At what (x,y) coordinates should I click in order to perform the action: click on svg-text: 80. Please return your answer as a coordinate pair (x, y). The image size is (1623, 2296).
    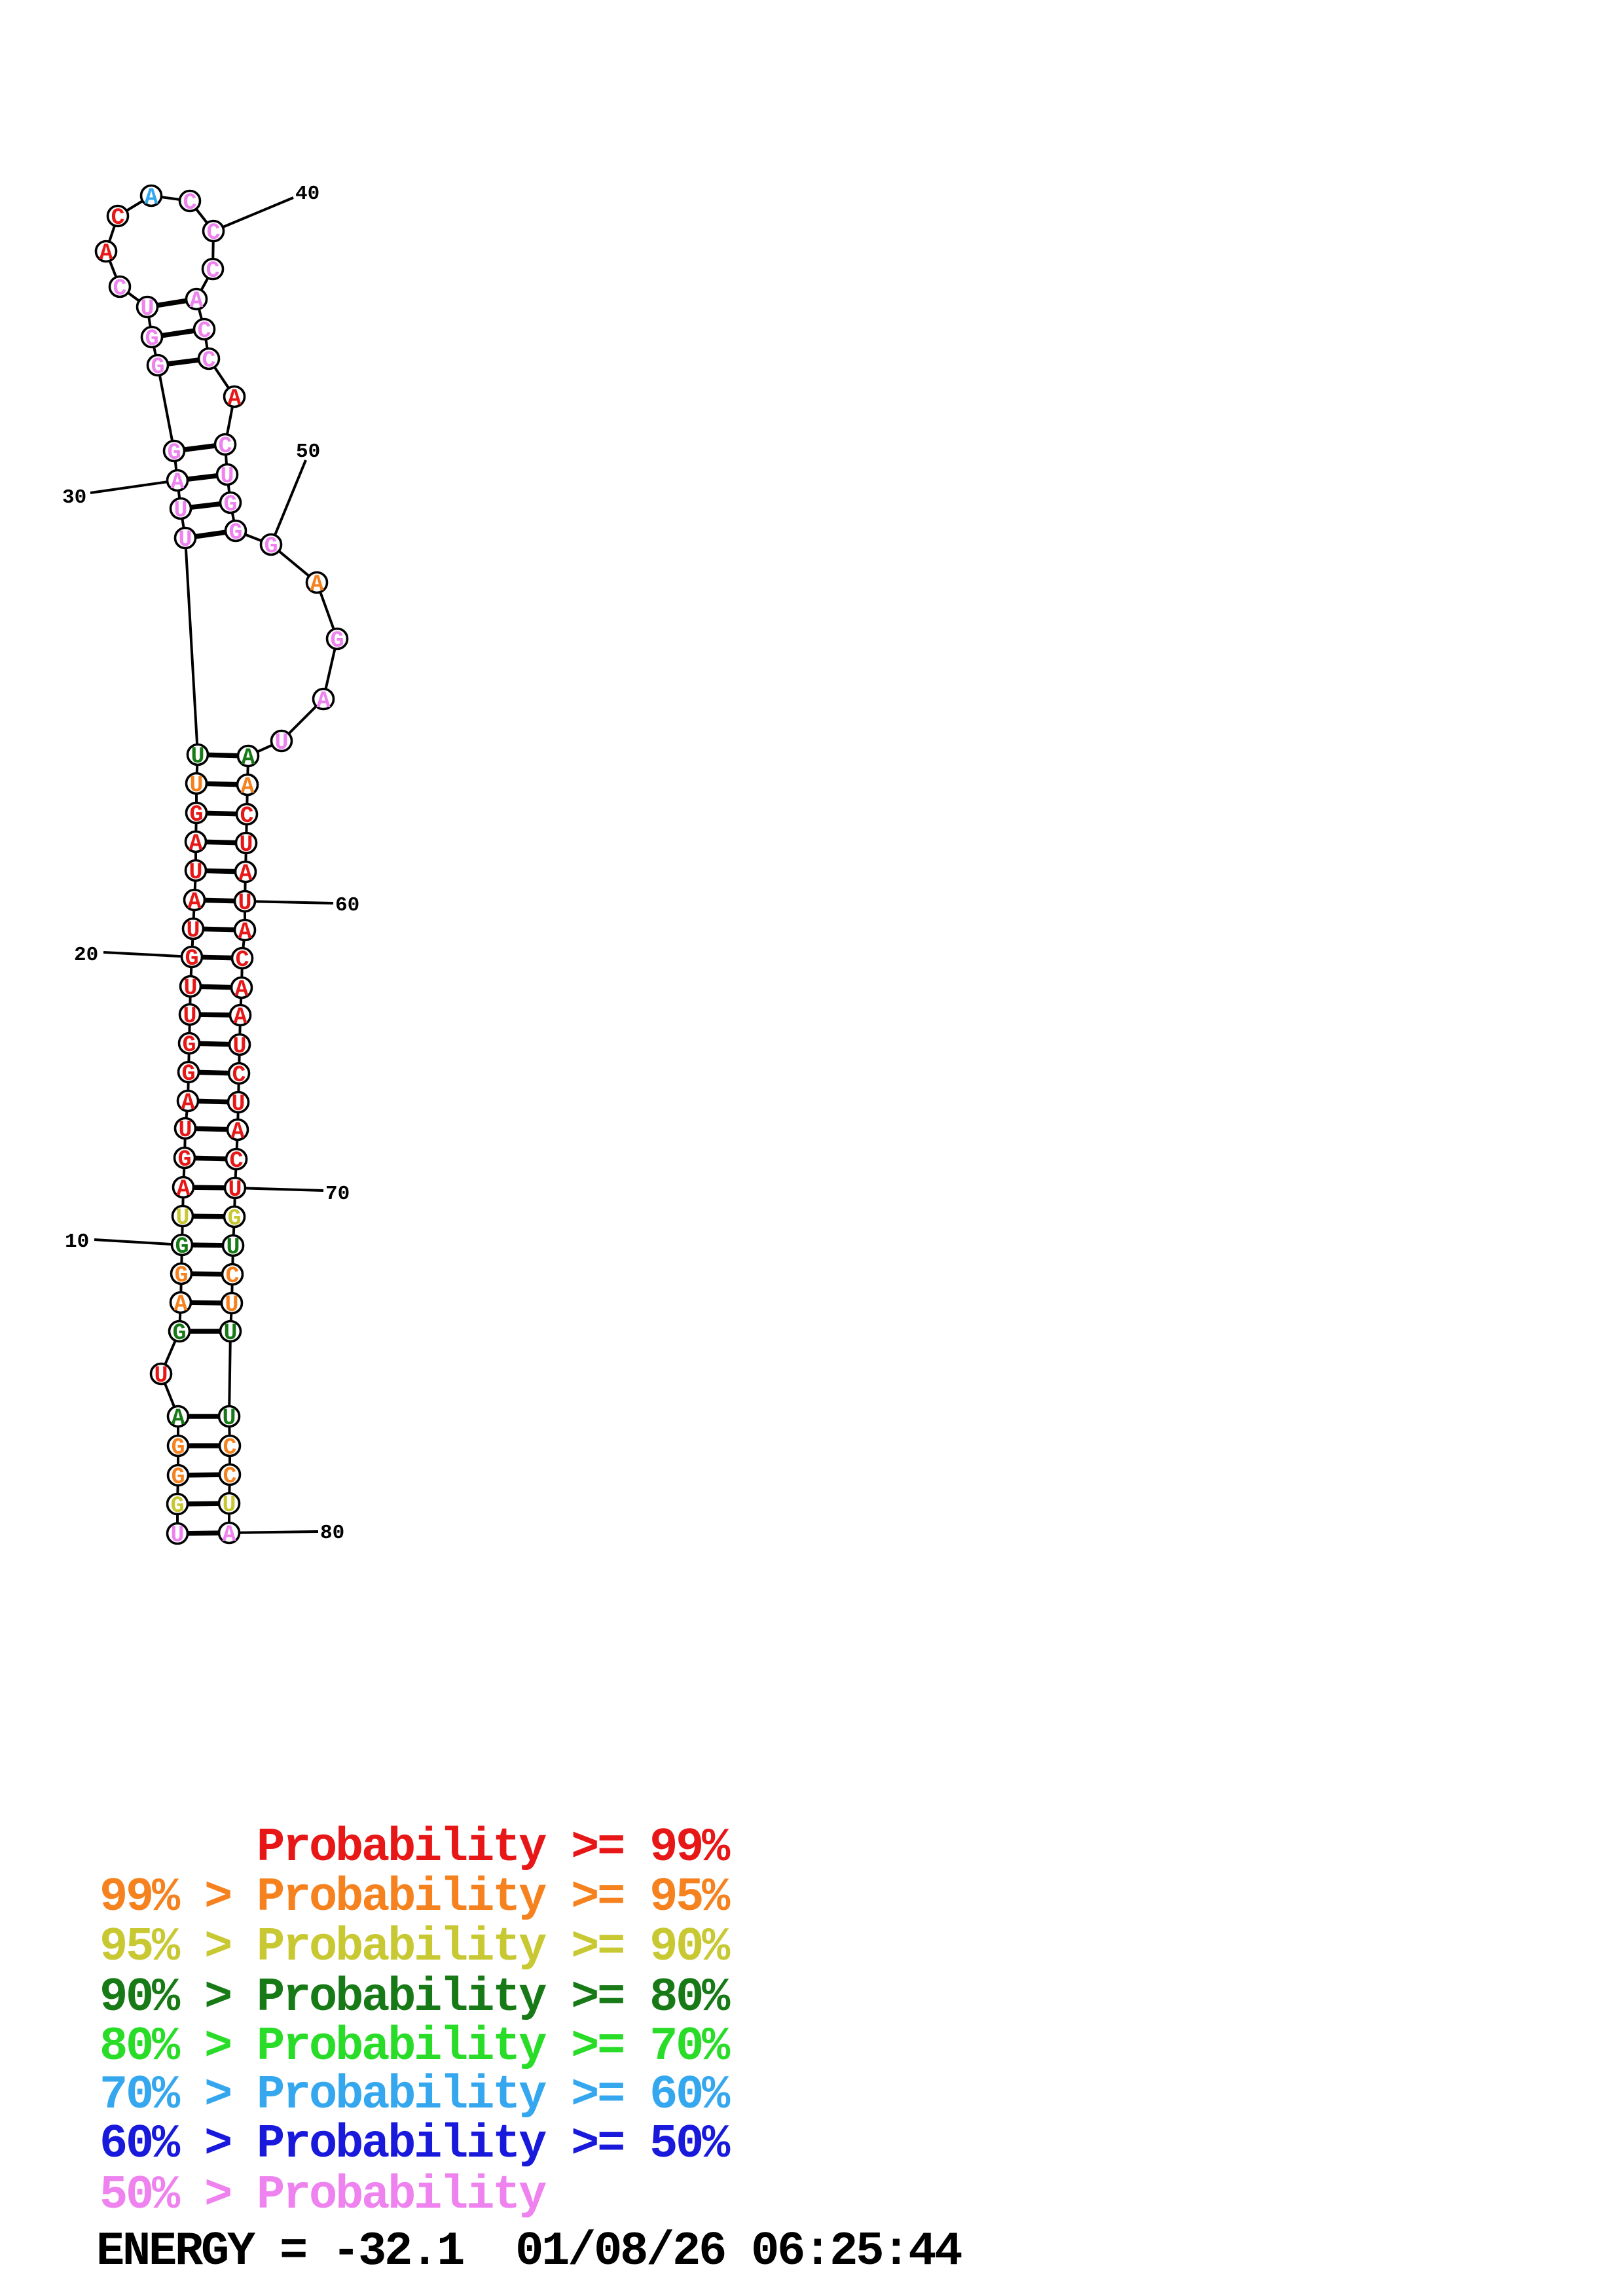
    Looking at the image, I should click on (332, 1533).